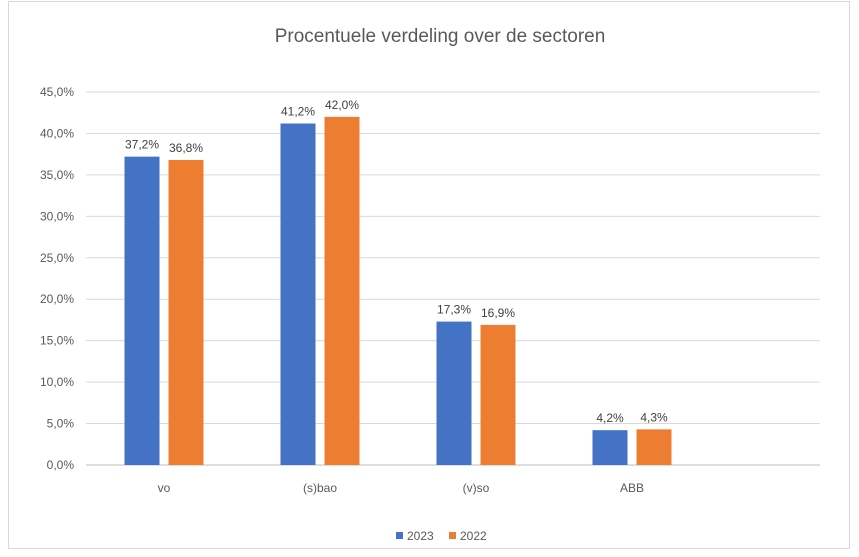 Image resolution: width=859 pixels, height=557 pixels. What do you see at coordinates (342, 290) in the screenshot?
I see `bar-2022-(s)bao` at bounding box center [342, 290].